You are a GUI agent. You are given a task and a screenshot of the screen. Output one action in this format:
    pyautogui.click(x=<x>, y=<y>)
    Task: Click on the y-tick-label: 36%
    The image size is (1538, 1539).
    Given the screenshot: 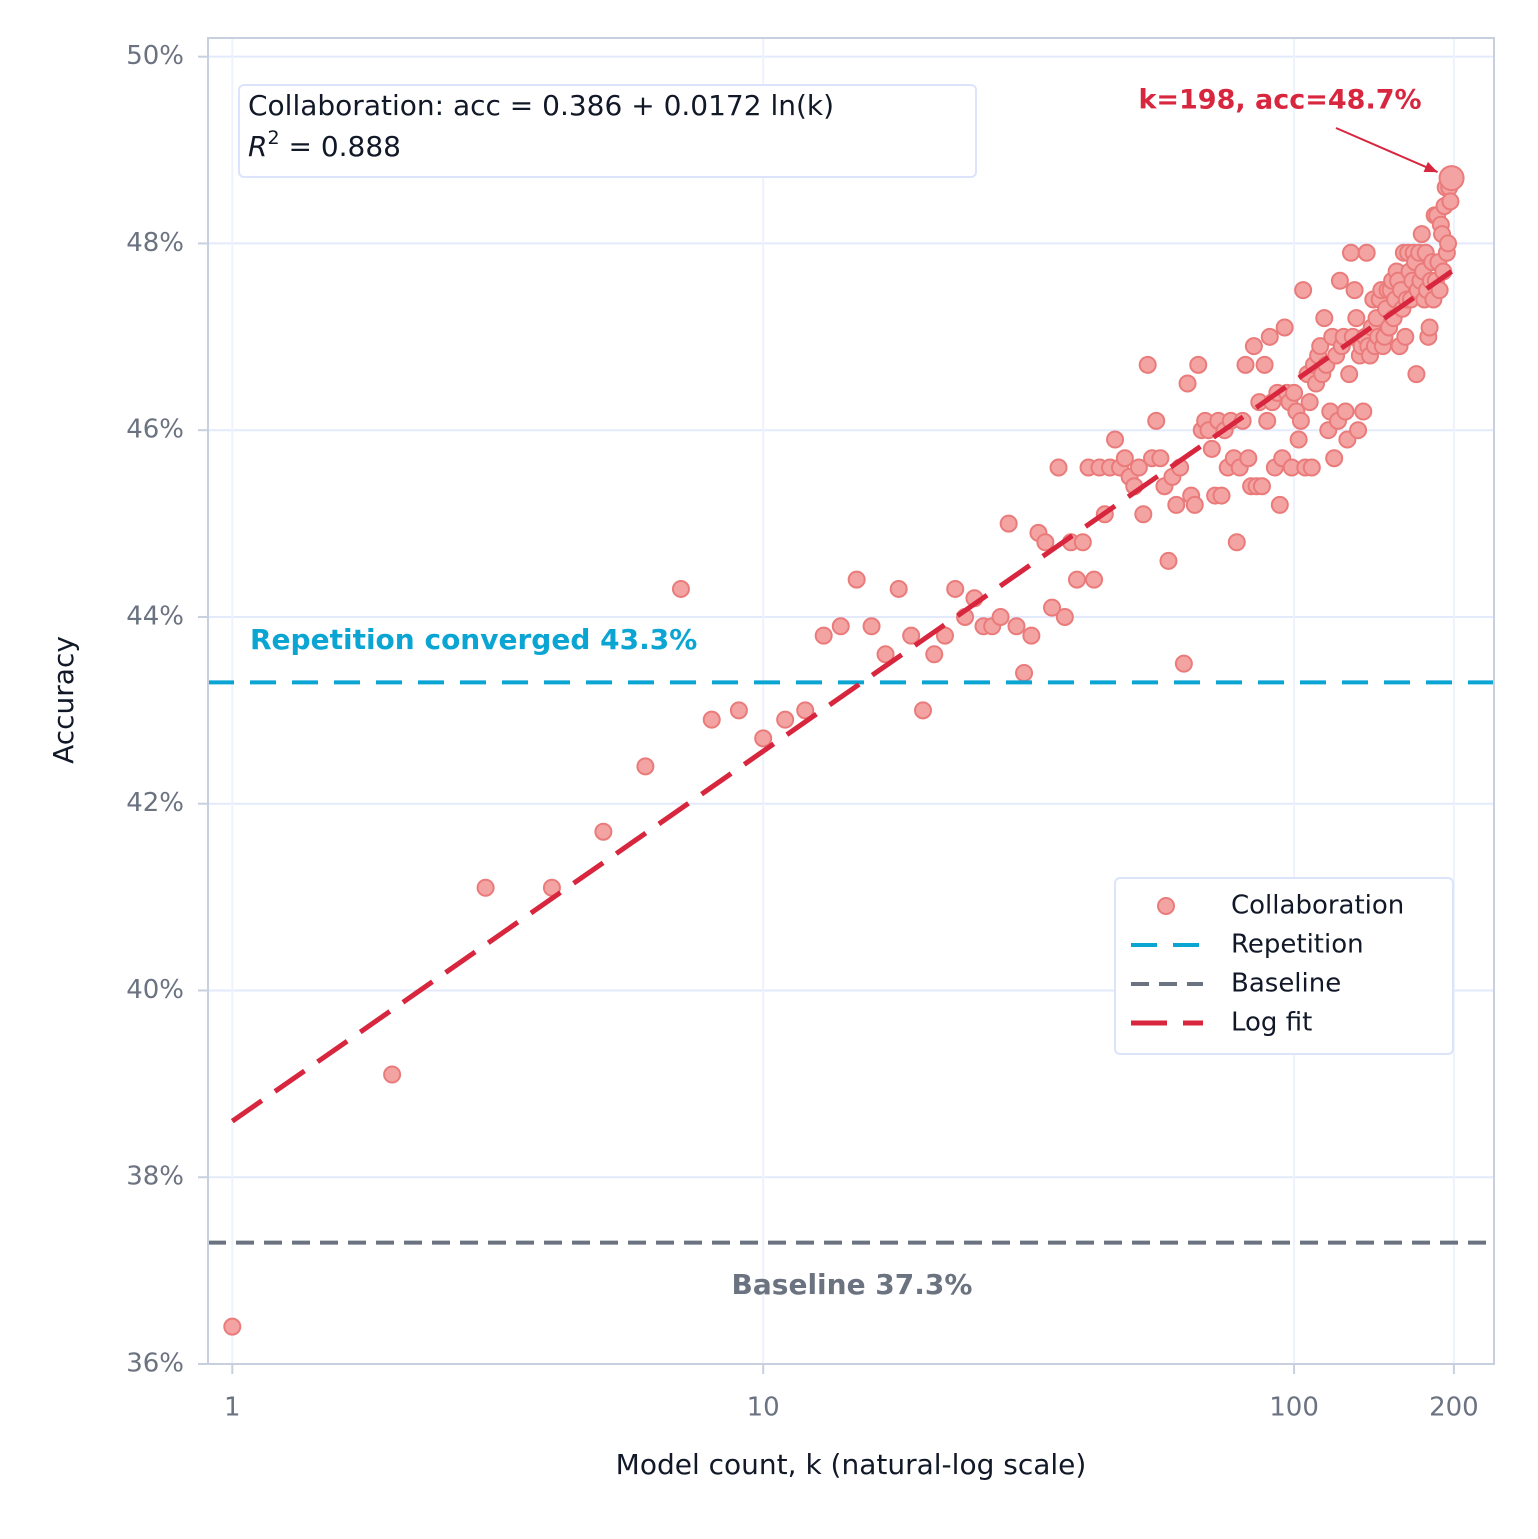 What is the action you would take?
    pyautogui.click(x=155, y=1364)
    